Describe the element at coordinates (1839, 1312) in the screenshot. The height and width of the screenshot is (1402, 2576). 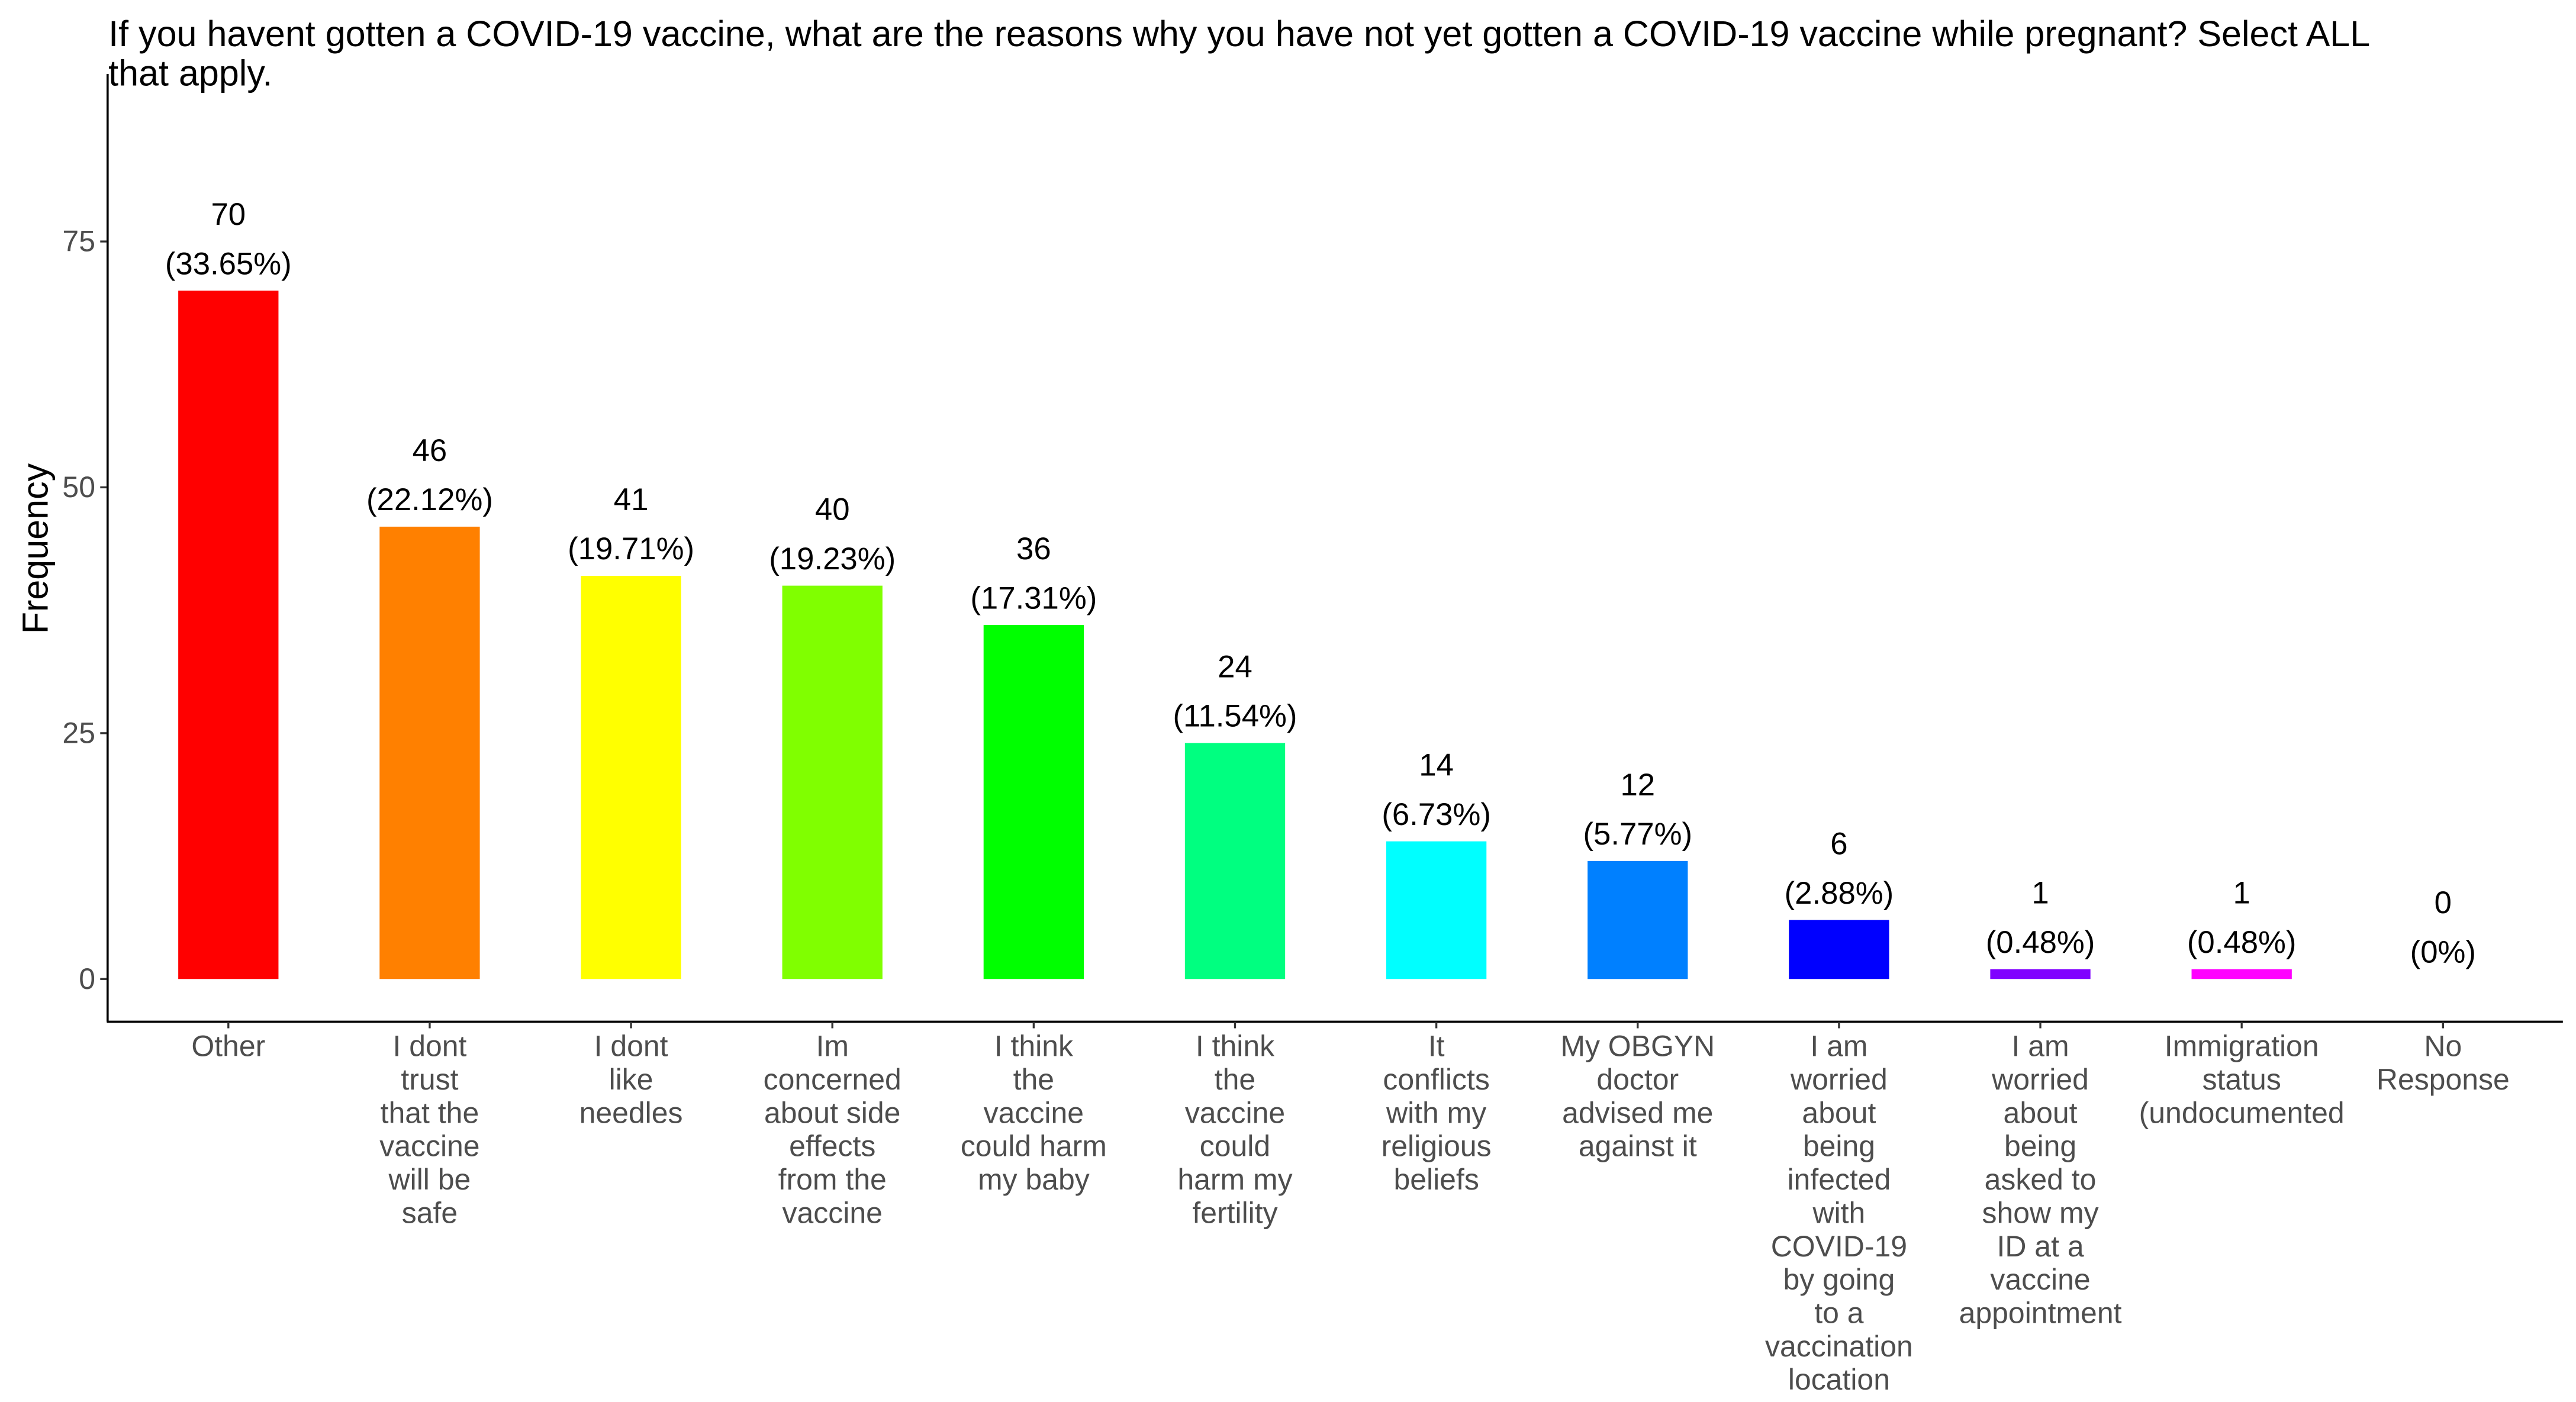
I see `x-tick-label-line: to a` at that location.